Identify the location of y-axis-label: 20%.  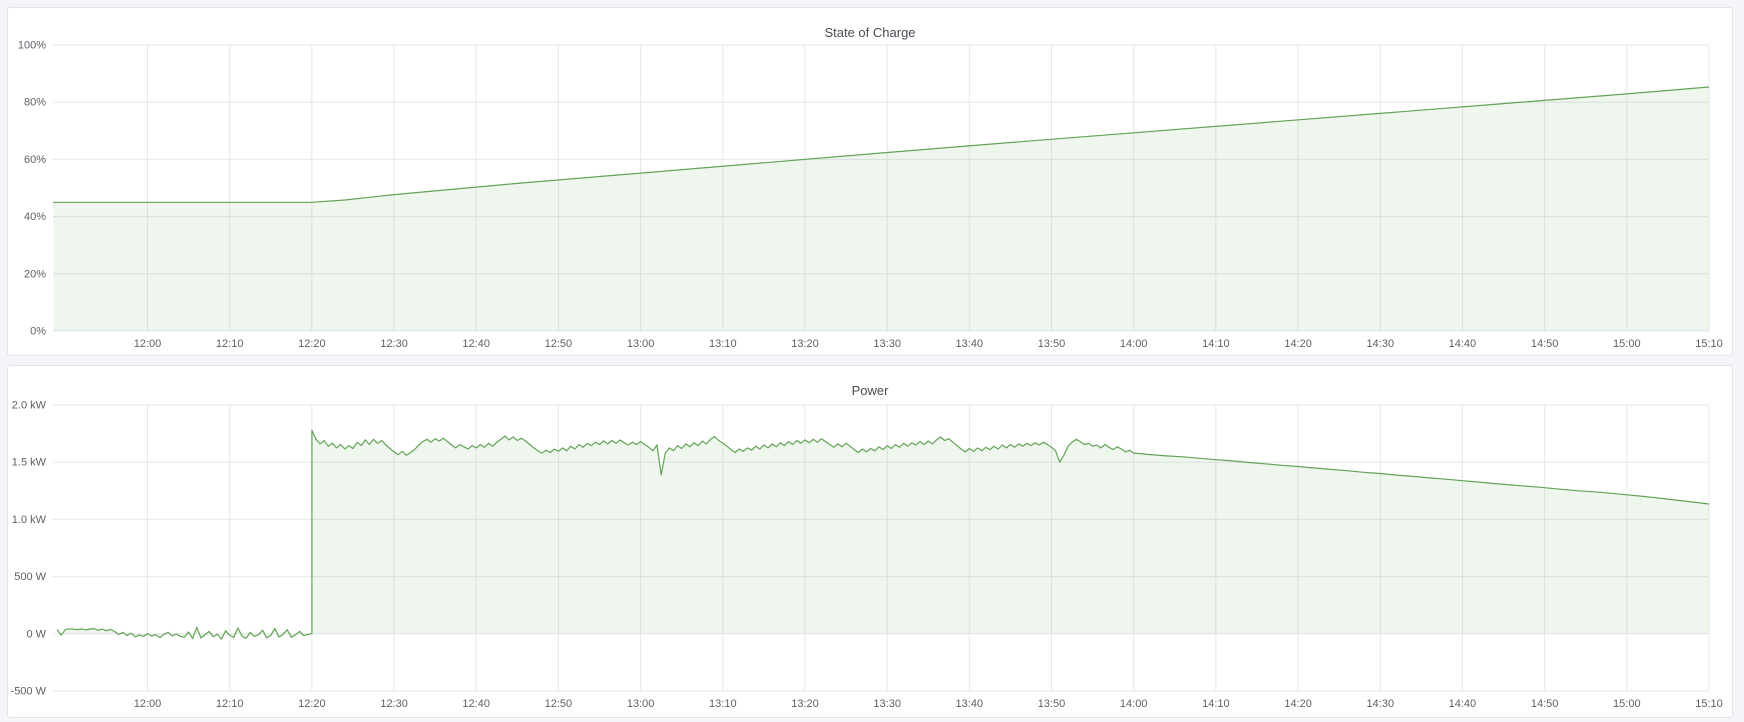
(35, 274).